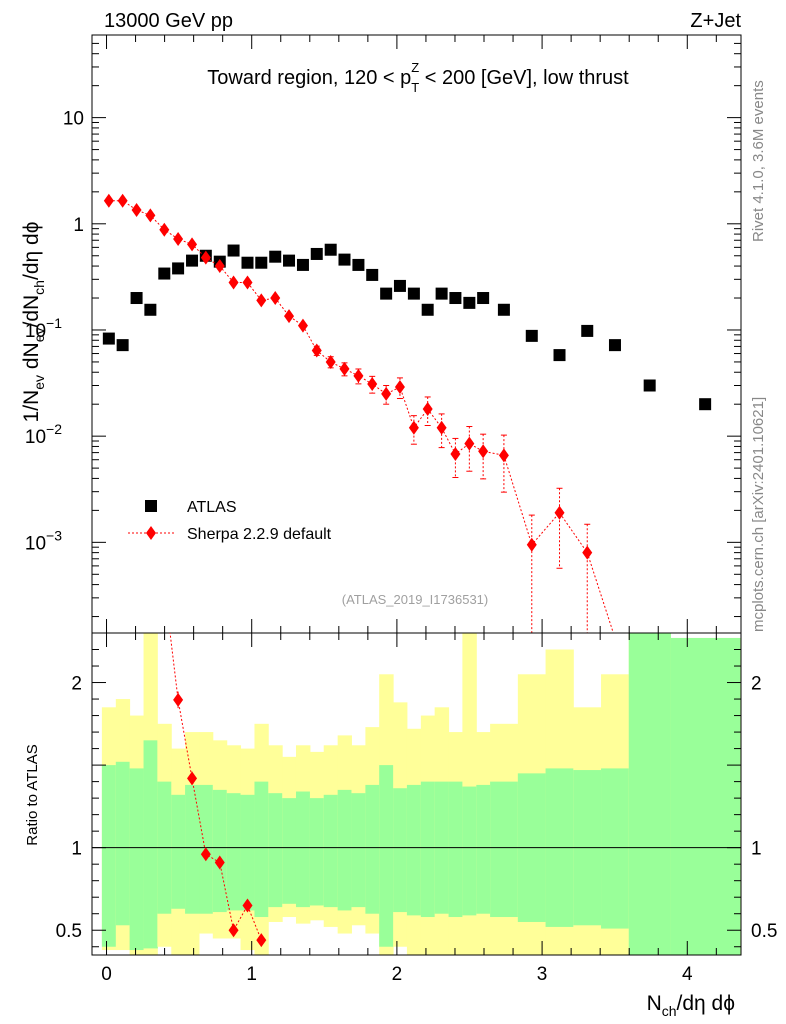 The height and width of the screenshot is (1024, 786). What do you see at coordinates (151, 533) in the screenshot?
I see `legend-marker-sherpa` at bounding box center [151, 533].